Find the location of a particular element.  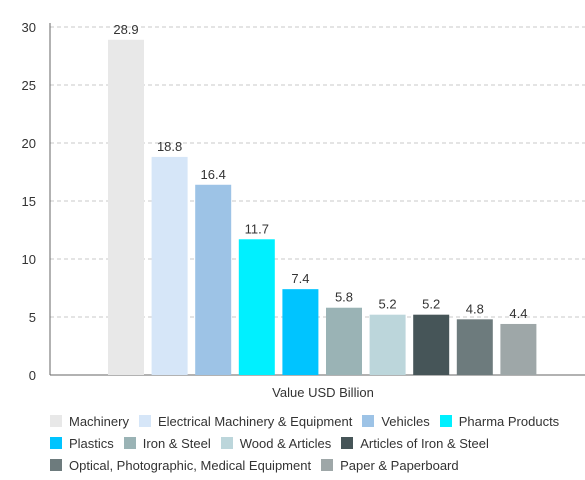

legend-item: Vehicles is located at coordinates (396, 421).